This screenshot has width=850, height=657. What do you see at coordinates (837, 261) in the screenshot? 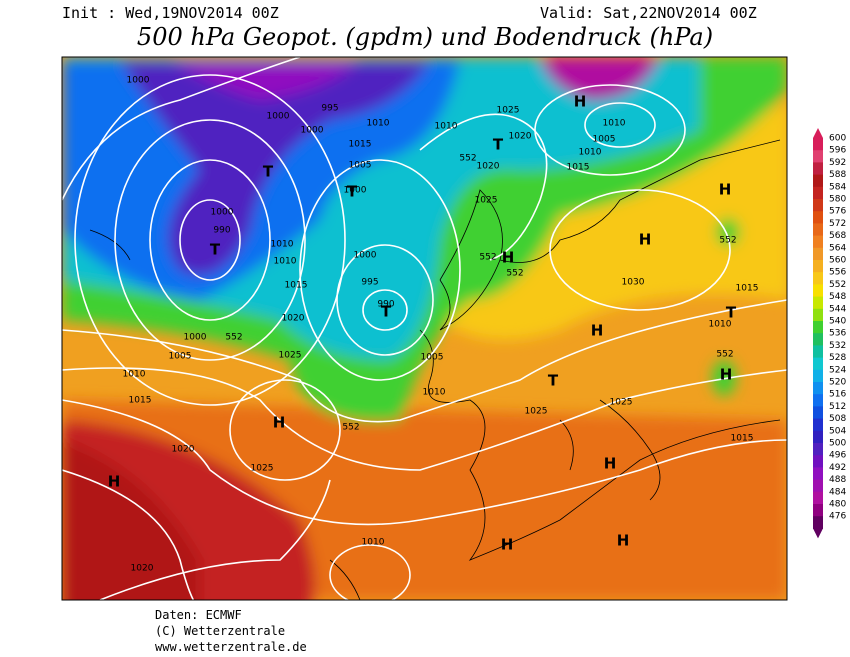
I see `colorbar-label: 560` at bounding box center [837, 261].